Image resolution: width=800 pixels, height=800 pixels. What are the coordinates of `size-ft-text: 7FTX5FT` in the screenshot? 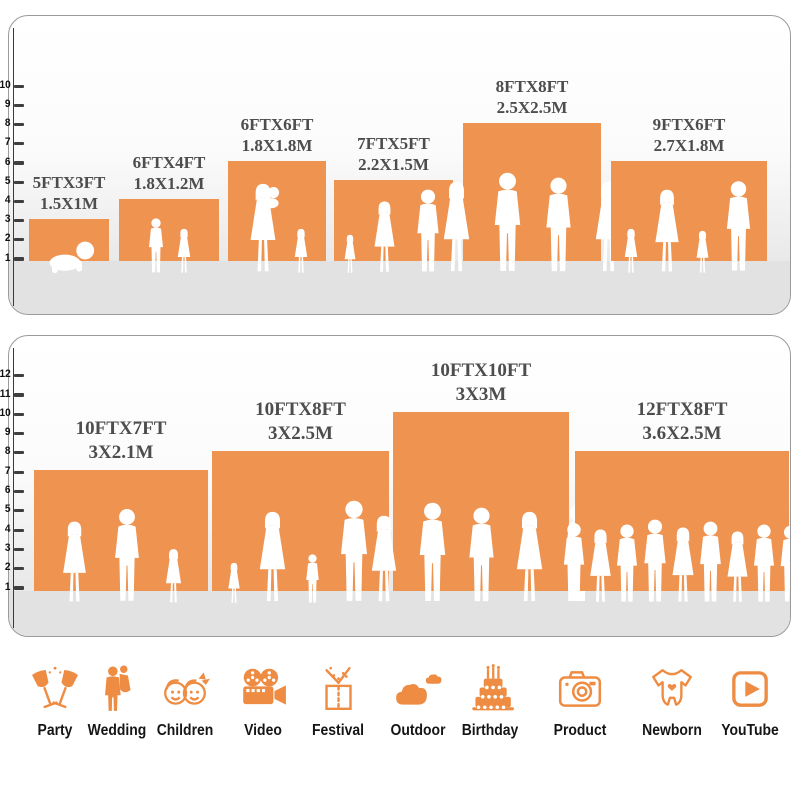 It's located at (393, 144).